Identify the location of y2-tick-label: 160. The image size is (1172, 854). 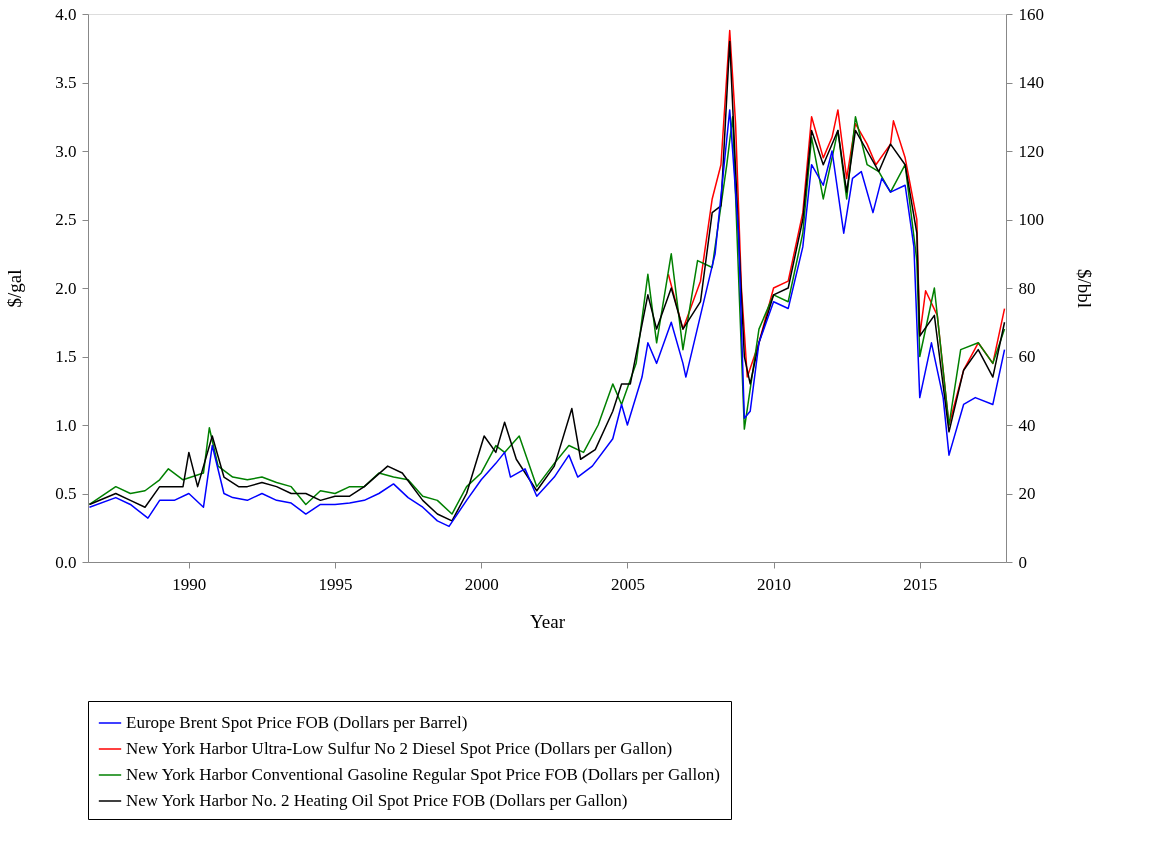
(1031, 14).